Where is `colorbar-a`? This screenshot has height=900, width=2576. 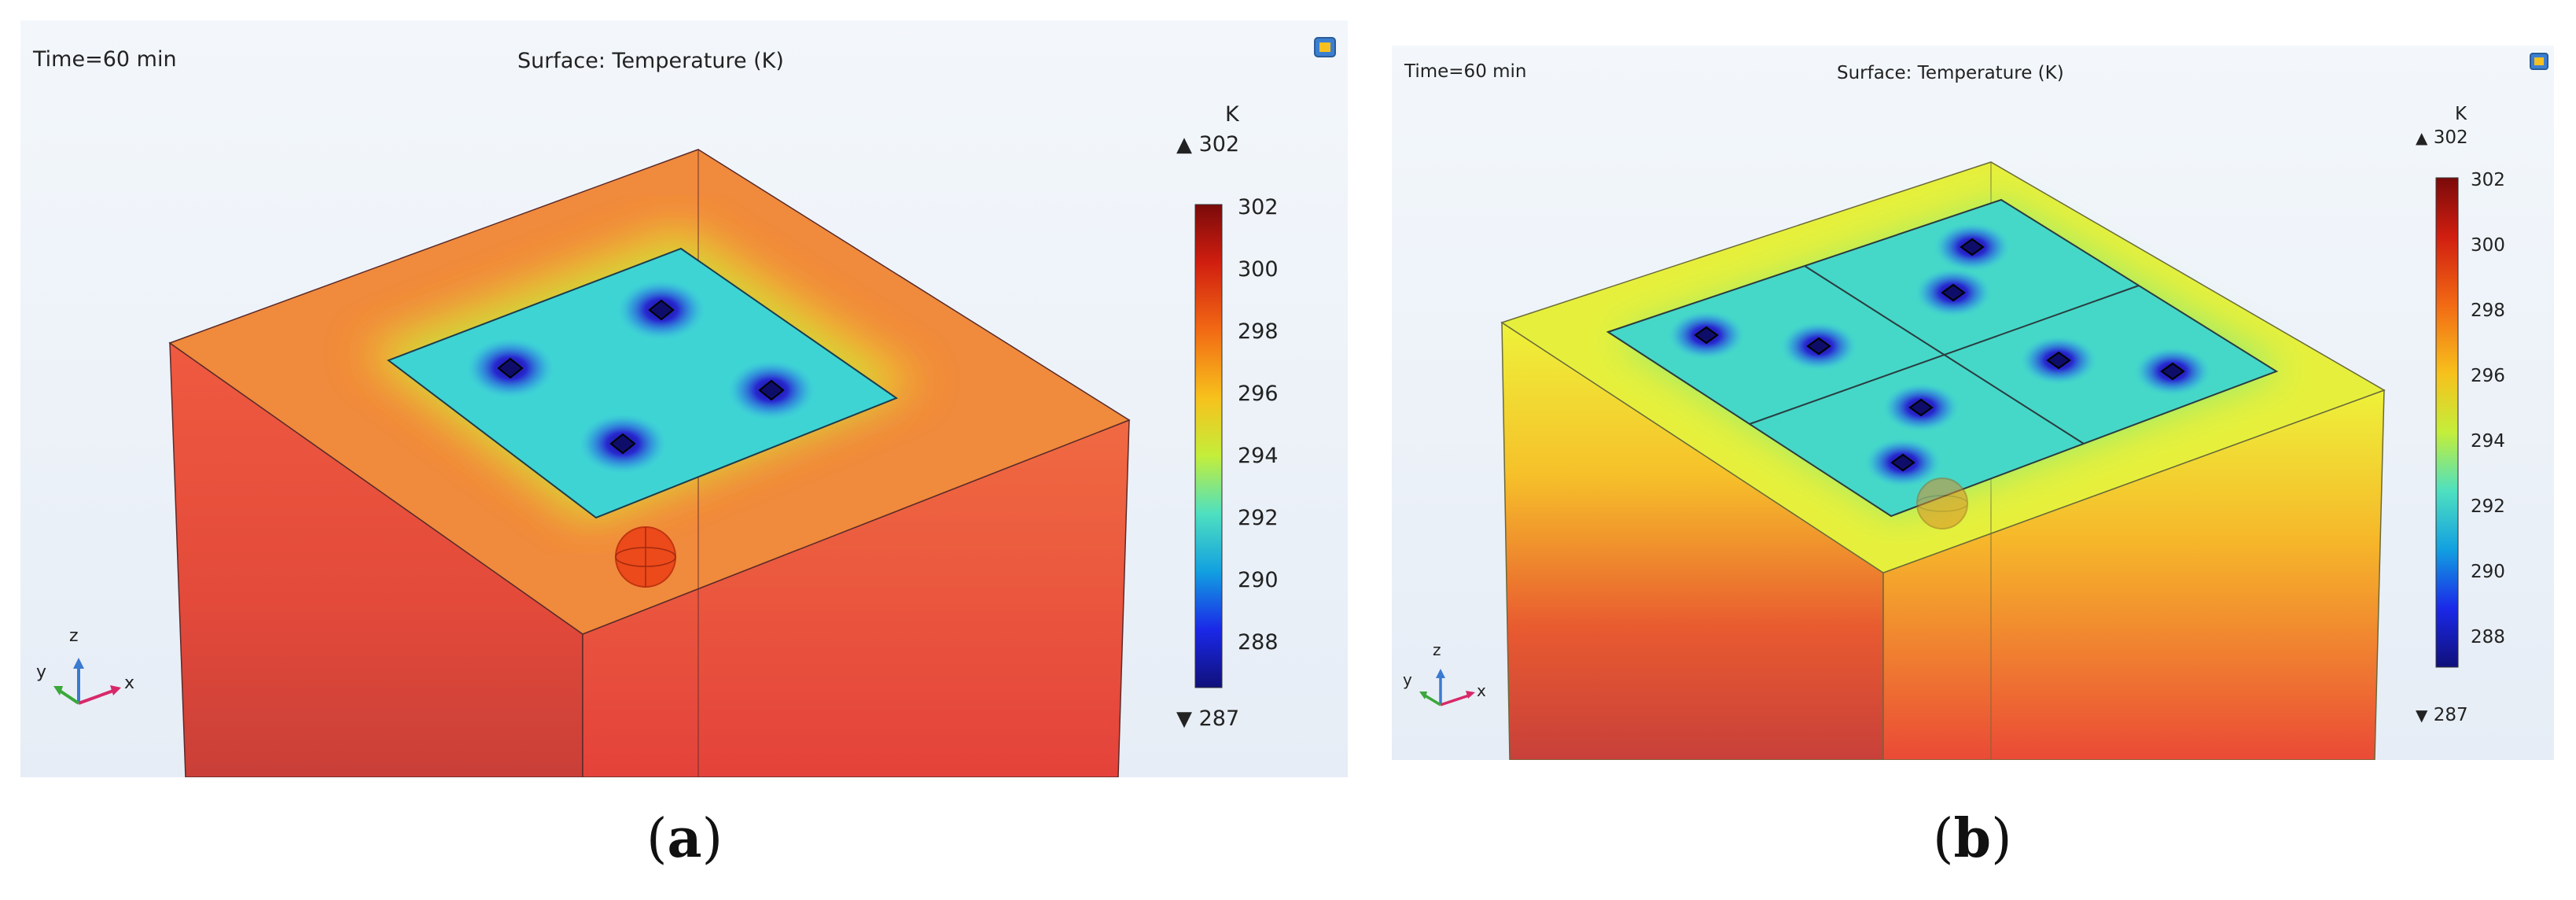 colorbar-a is located at coordinates (1209, 446).